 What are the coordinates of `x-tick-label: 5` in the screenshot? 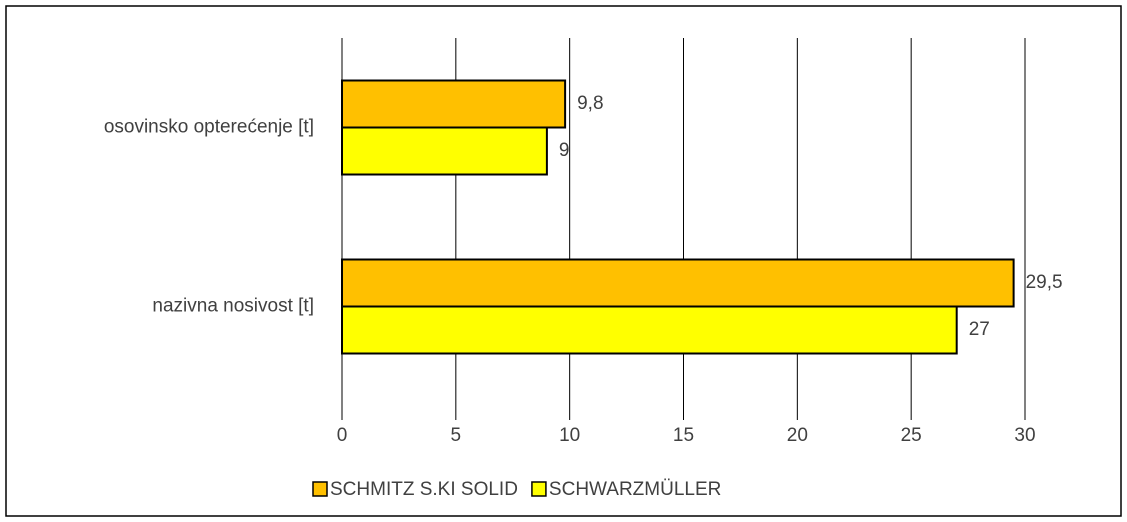 It's located at (456, 435).